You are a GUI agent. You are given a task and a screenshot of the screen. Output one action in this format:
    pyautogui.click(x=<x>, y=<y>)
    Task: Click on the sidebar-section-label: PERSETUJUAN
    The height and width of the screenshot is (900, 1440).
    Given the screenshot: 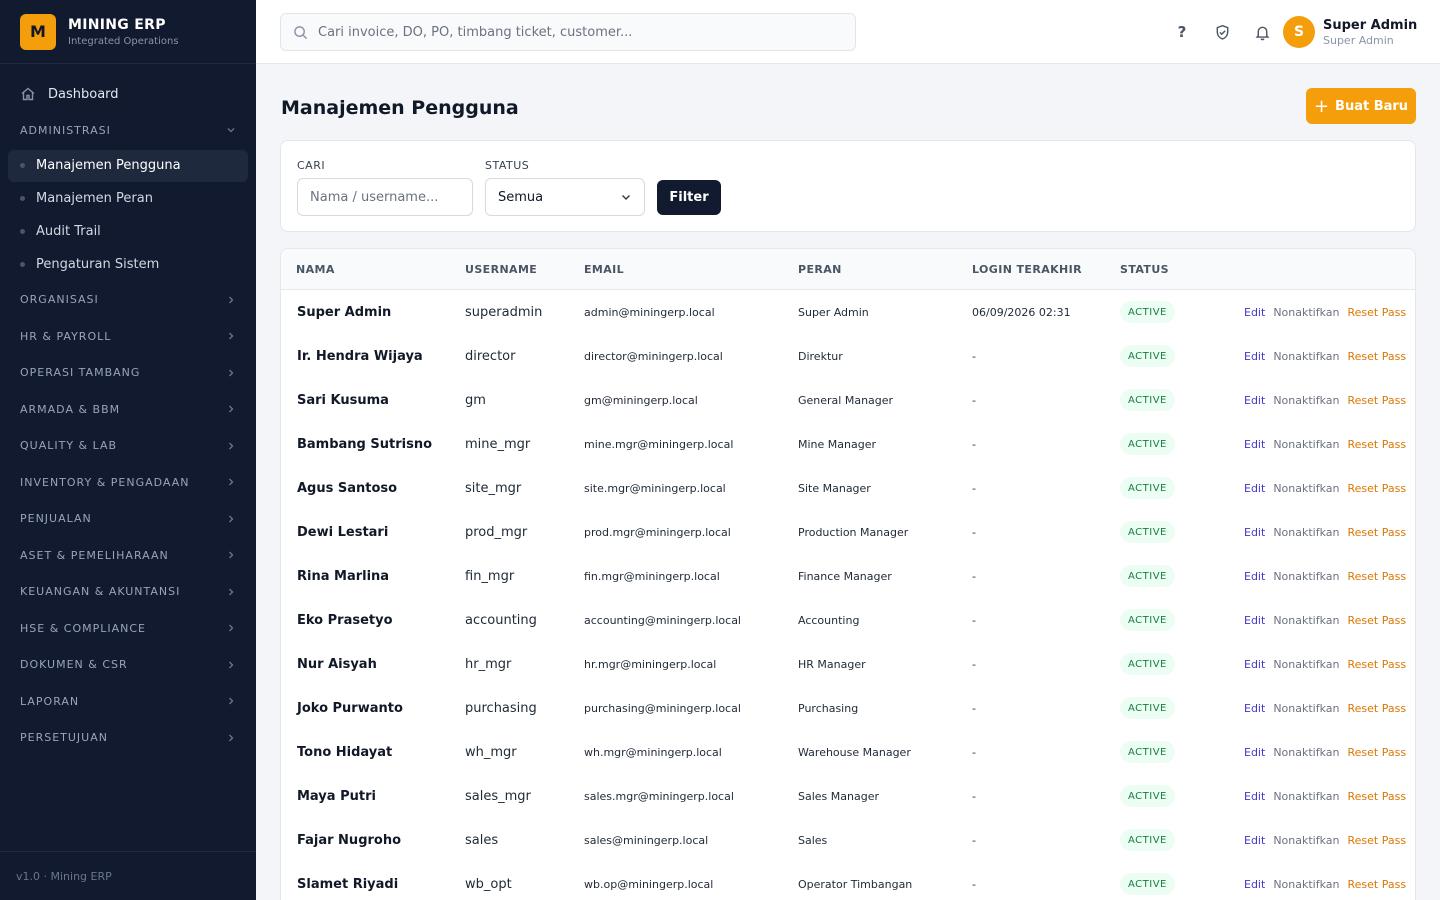 What is the action you would take?
    pyautogui.click(x=64, y=738)
    